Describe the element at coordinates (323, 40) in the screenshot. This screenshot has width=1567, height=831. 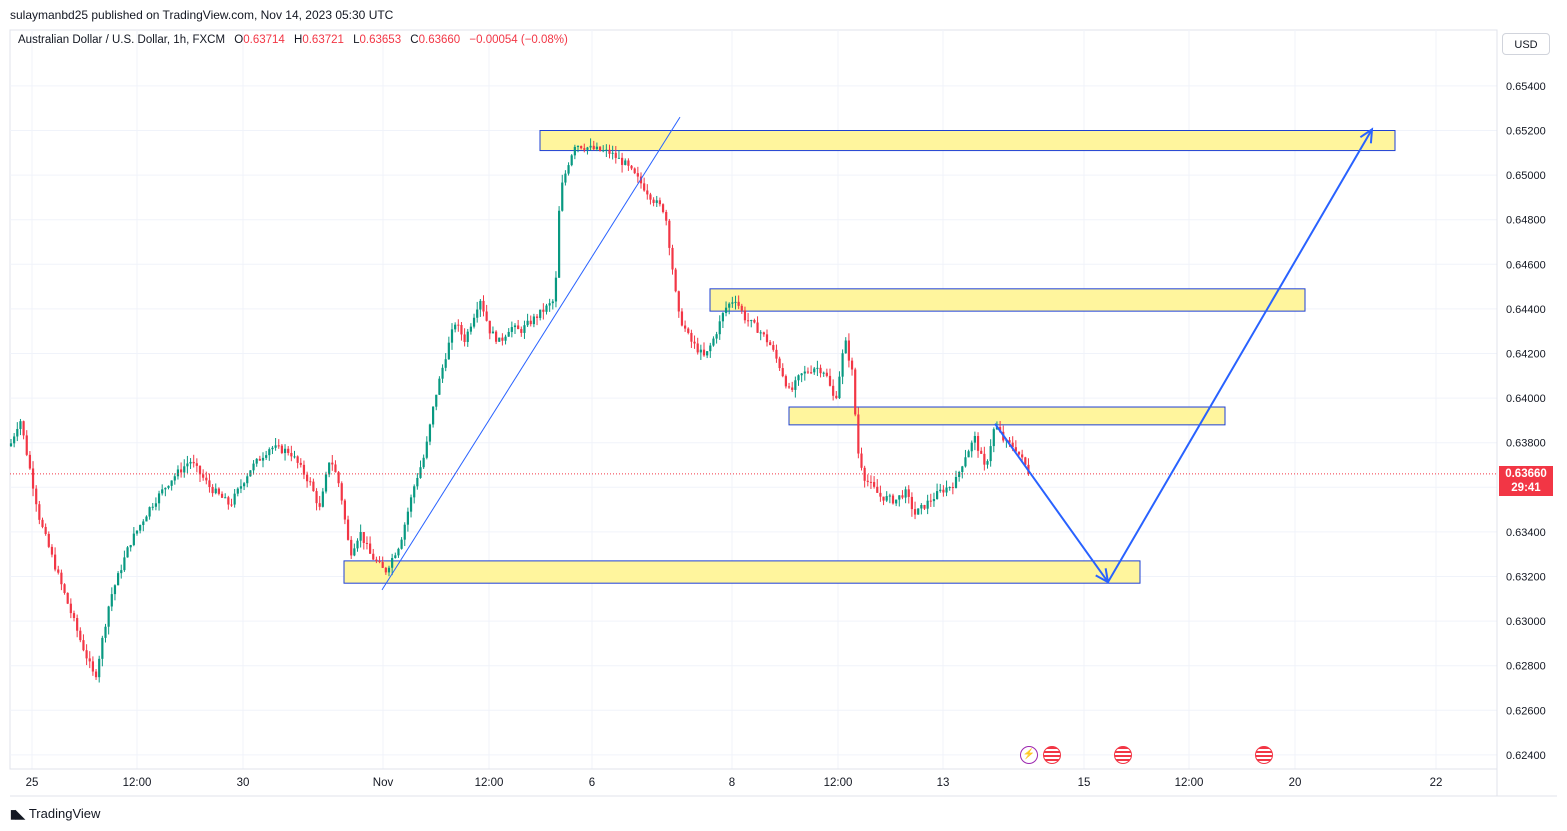
I see `high-value: 0.63721` at that location.